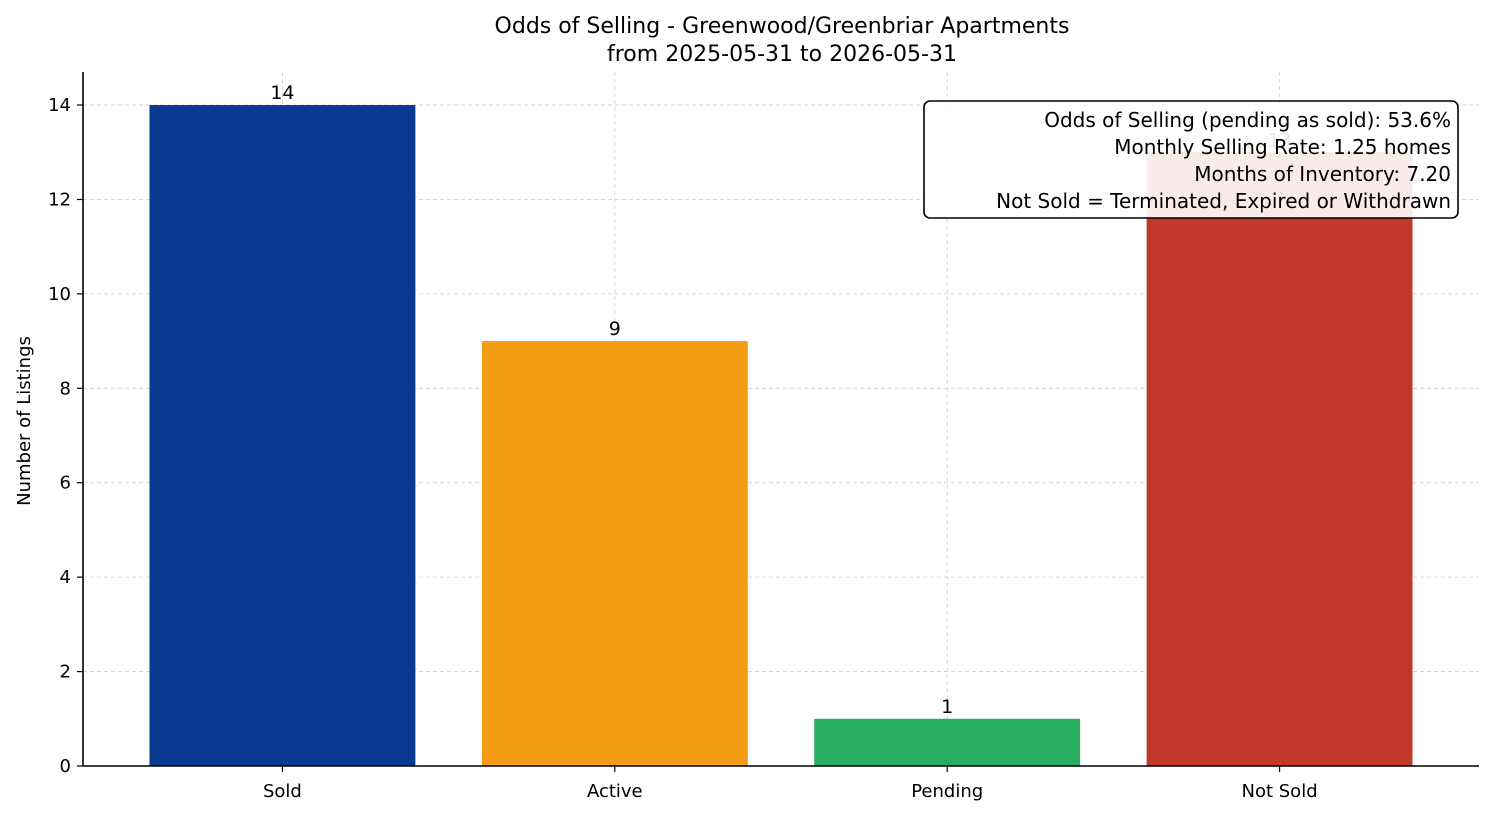  What do you see at coordinates (282, 436) in the screenshot?
I see `bar-sold` at bounding box center [282, 436].